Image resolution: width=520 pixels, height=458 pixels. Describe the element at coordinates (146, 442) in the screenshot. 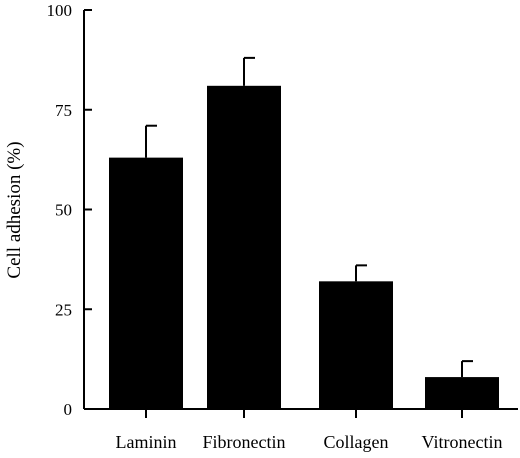

I see `x-tick-label: Laminin` at that location.